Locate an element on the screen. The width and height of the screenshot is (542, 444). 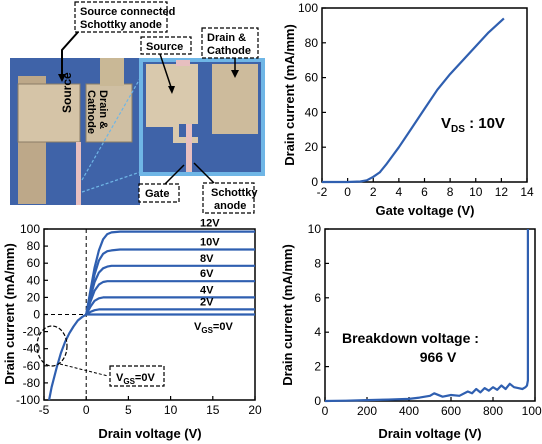
y-tick-label: 40 is located at coordinates (312, 112).